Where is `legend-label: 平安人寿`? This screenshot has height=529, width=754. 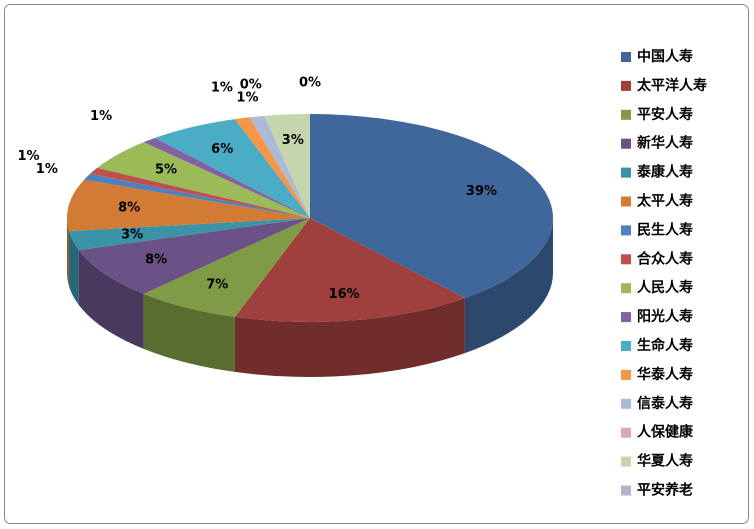
legend-label: 平安人寿 is located at coordinates (665, 114).